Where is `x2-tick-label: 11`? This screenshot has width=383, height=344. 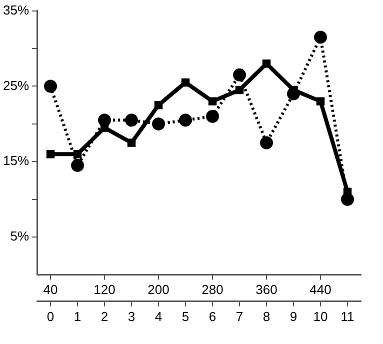
x2-tick-label: 11 is located at coordinates (347, 316).